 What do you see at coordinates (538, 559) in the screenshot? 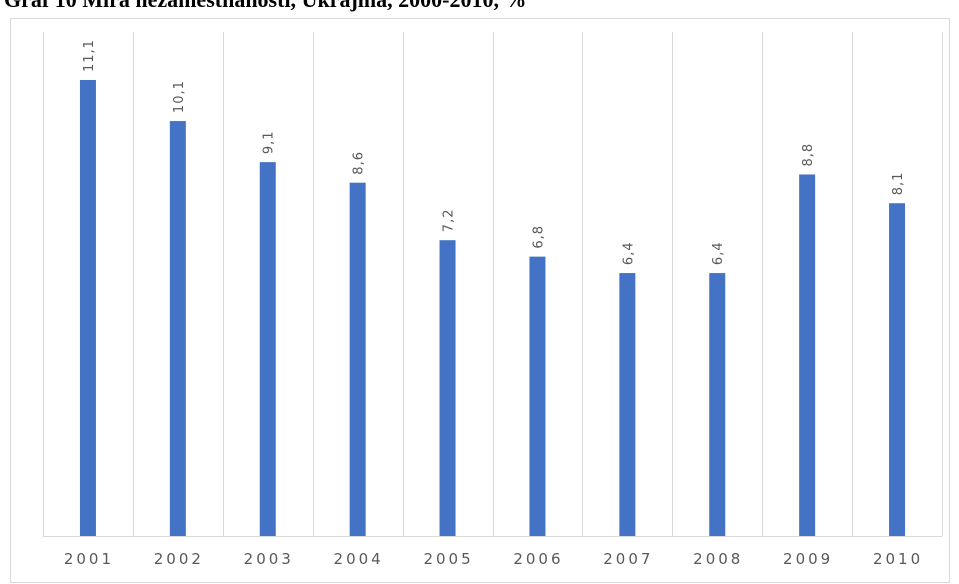
I see `x-tick-label: 2006` at bounding box center [538, 559].